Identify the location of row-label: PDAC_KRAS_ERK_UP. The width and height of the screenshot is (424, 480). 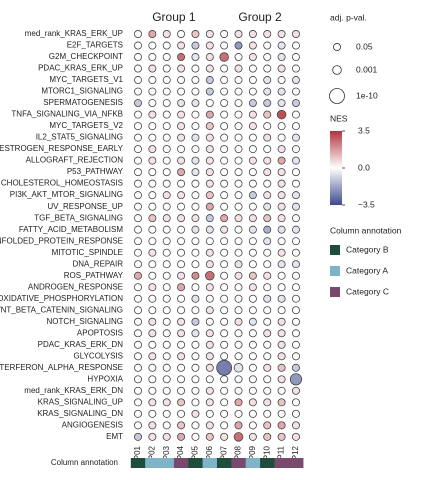
(80, 68).